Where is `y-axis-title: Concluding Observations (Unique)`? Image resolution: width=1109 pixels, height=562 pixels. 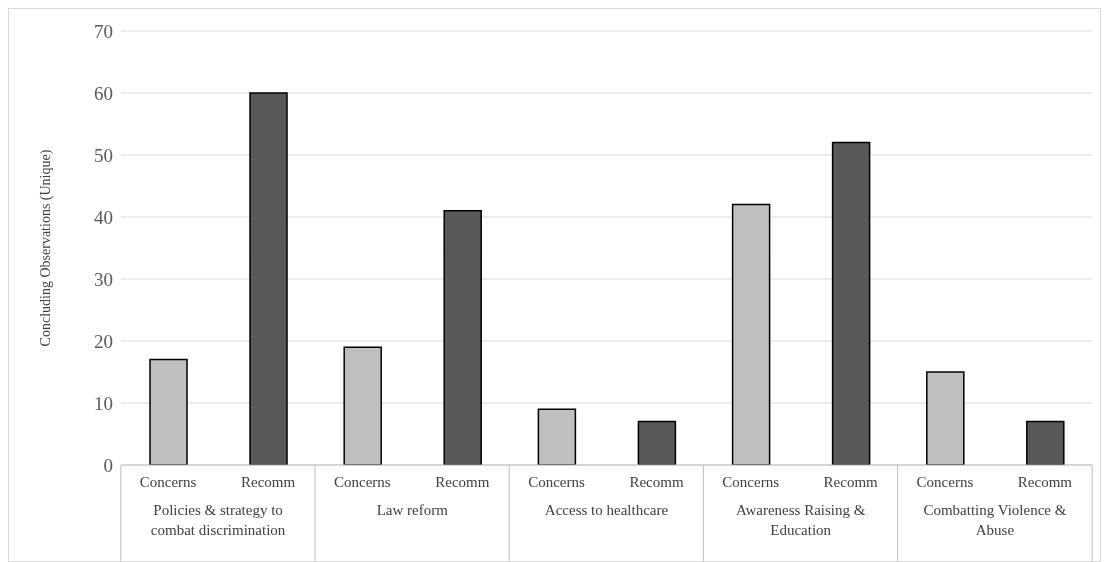 y-axis-title: Concluding Observations (Unique) is located at coordinates (45, 248).